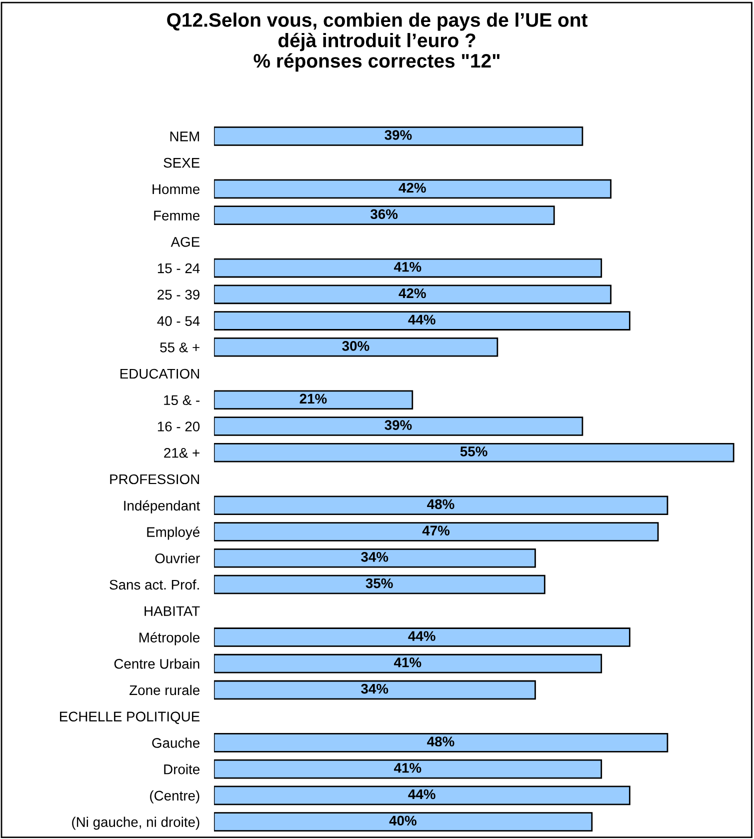  What do you see at coordinates (180, 347) in the screenshot?
I see `y-tick-label: 55 & +` at bounding box center [180, 347].